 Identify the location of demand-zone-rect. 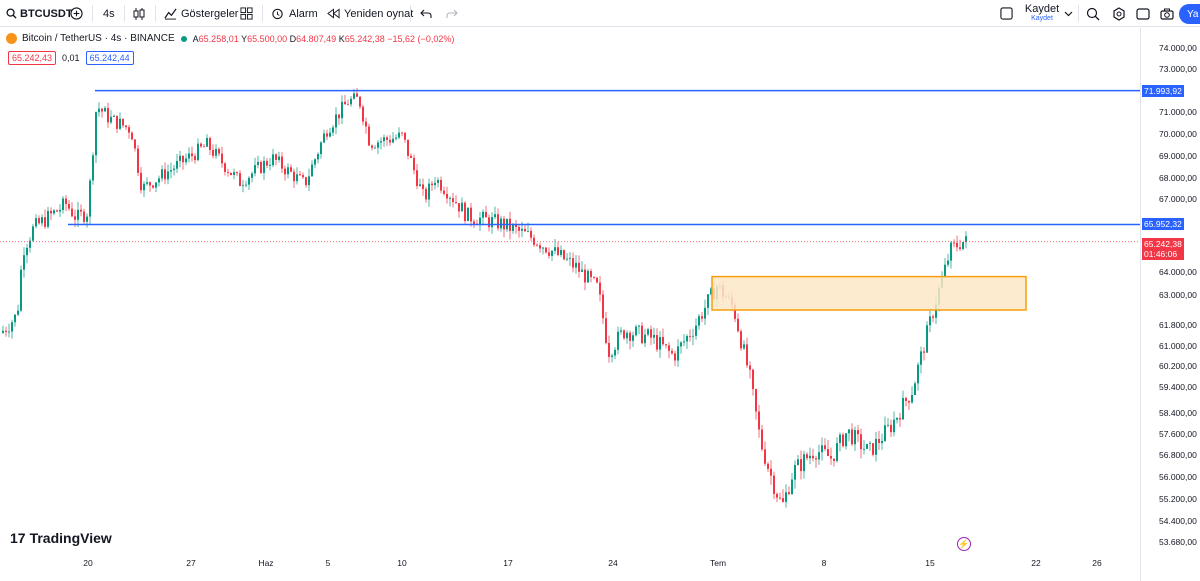
(869, 293).